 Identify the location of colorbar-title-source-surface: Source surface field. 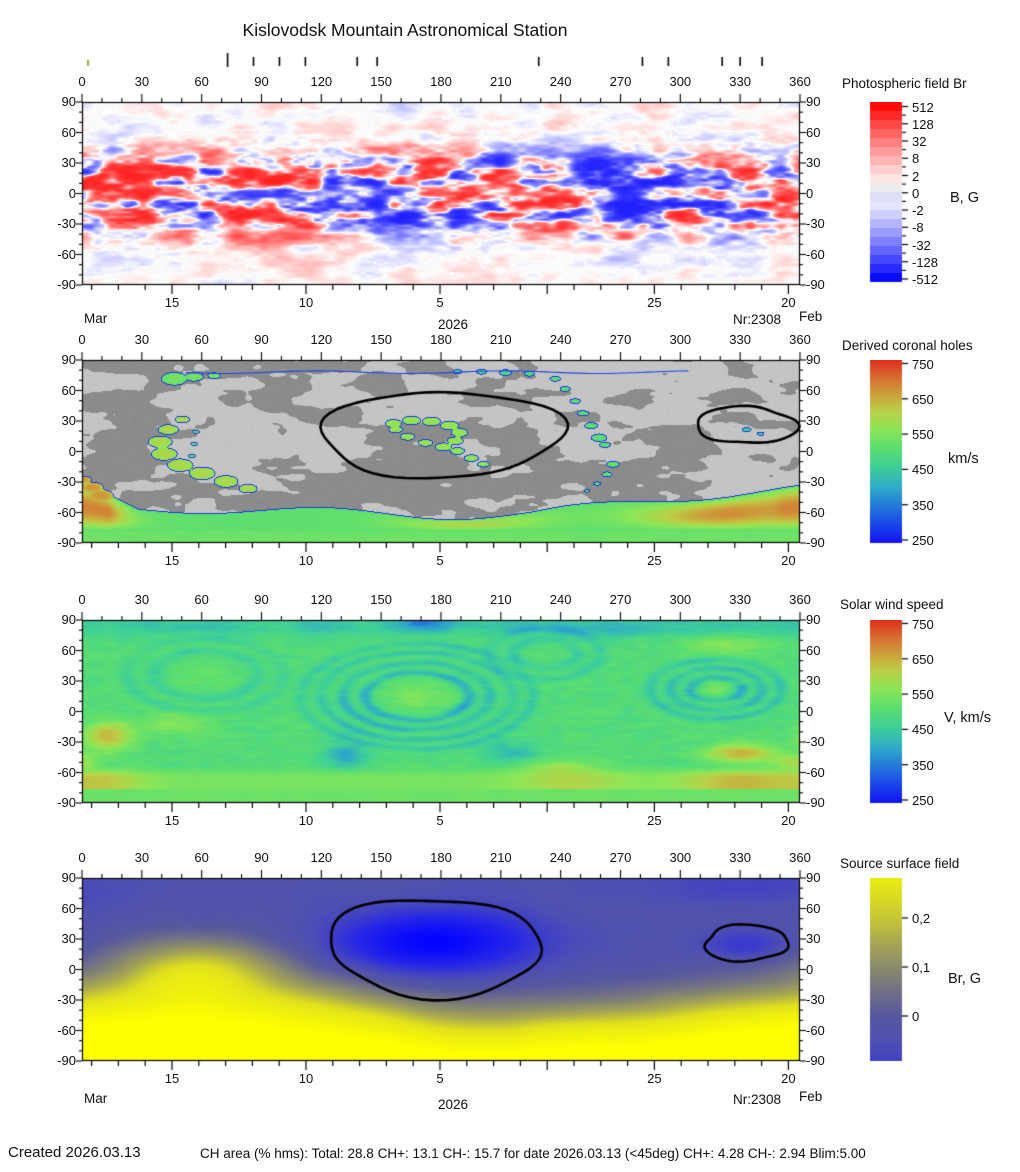
(900, 863).